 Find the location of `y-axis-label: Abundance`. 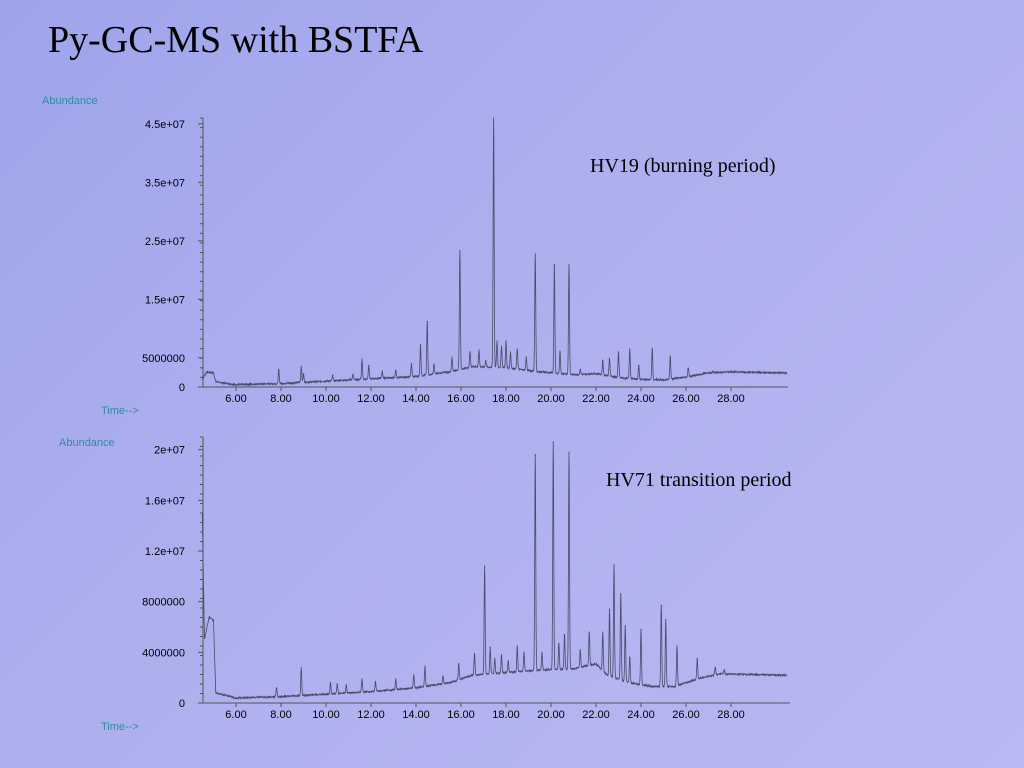

y-axis-label: Abundance is located at coordinates (87, 443).